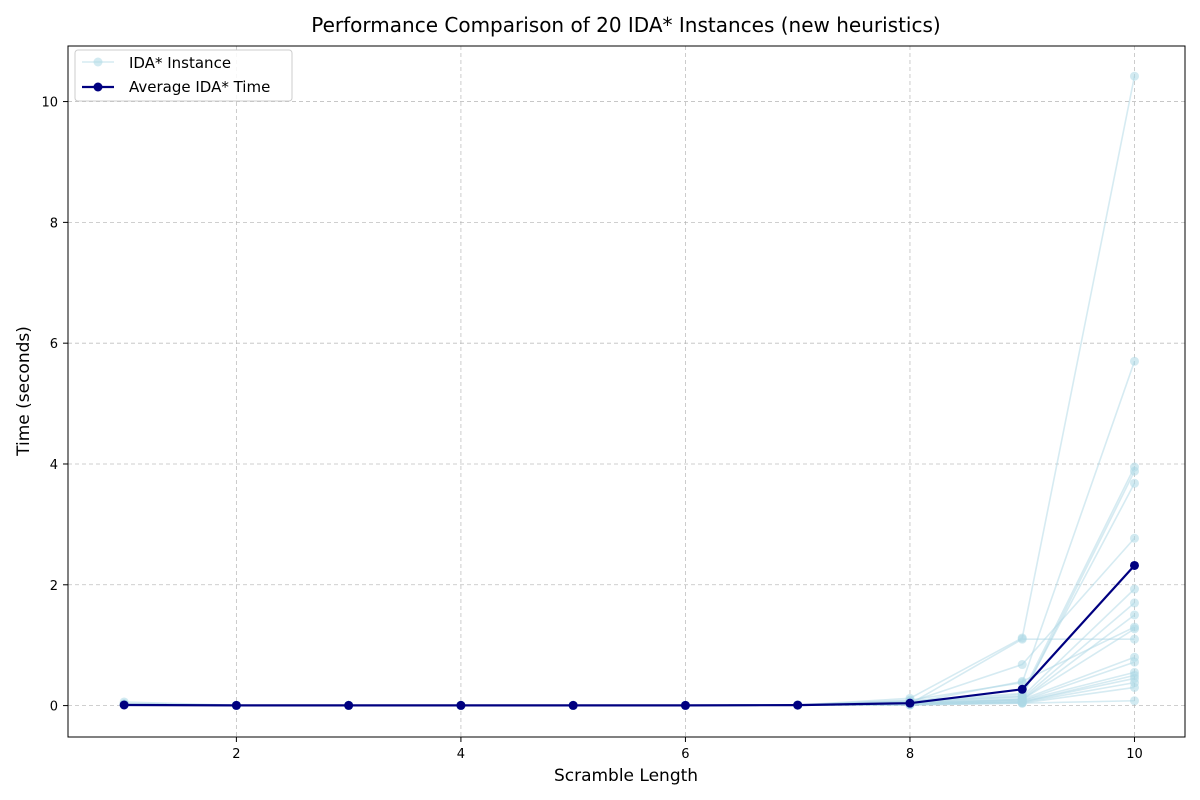 Image resolution: width=1200 pixels, height=800 pixels. What do you see at coordinates (685, 754) in the screenshot?
I see `x-tick-label: 6` at bounding box center [685, 754].